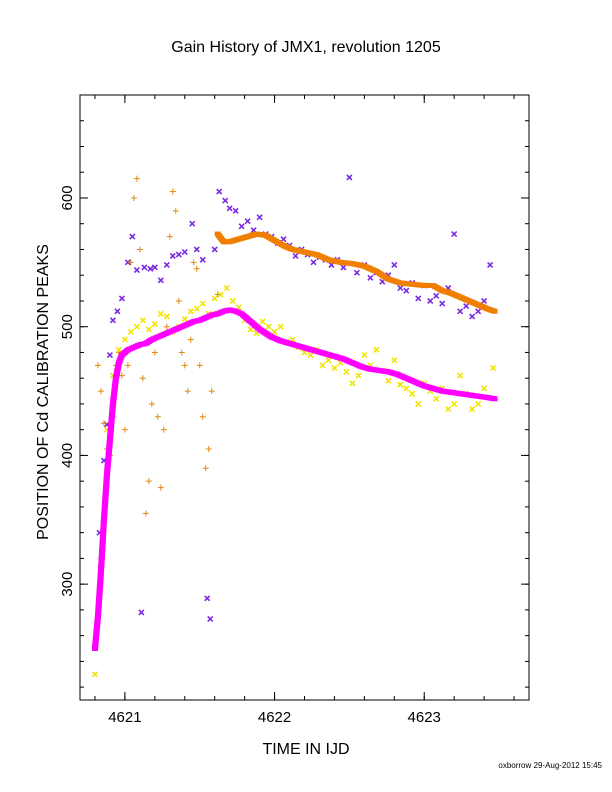 Image resolution: width=612 pixels, height=792 pixels. Describe the element at coordinates (157, 346) in the screenshot. I see `series-orange_cross` at that location.